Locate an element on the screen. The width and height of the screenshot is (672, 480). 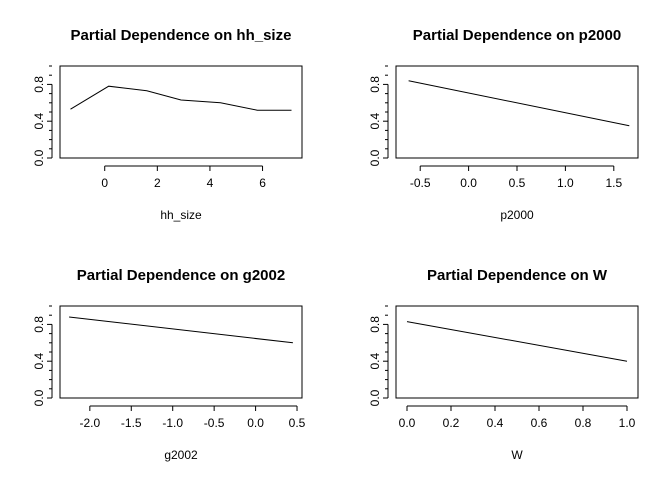
x-axis-label: hh_size is located at coordinates (181, 215).